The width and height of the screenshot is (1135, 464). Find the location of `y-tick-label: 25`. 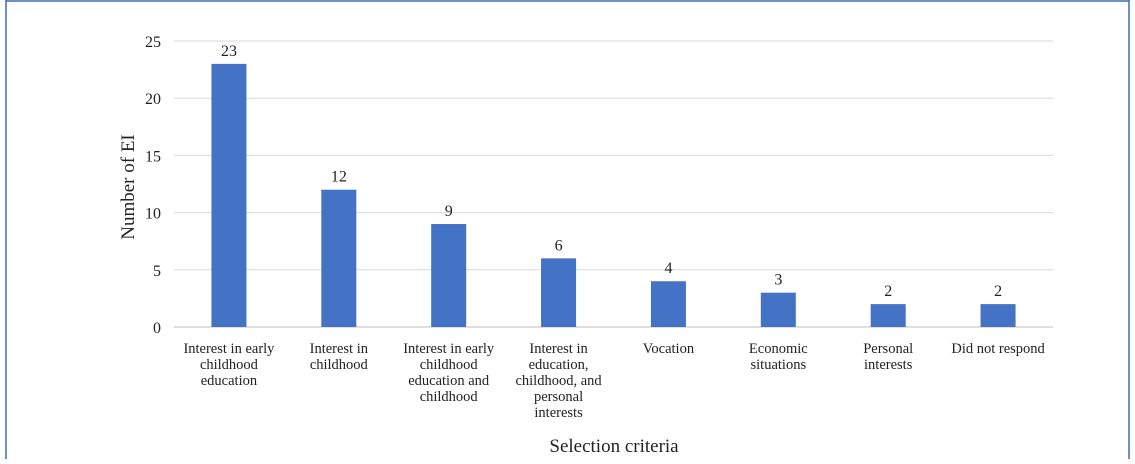

y-tick-label: 25 is located at coordinates (153, 42).